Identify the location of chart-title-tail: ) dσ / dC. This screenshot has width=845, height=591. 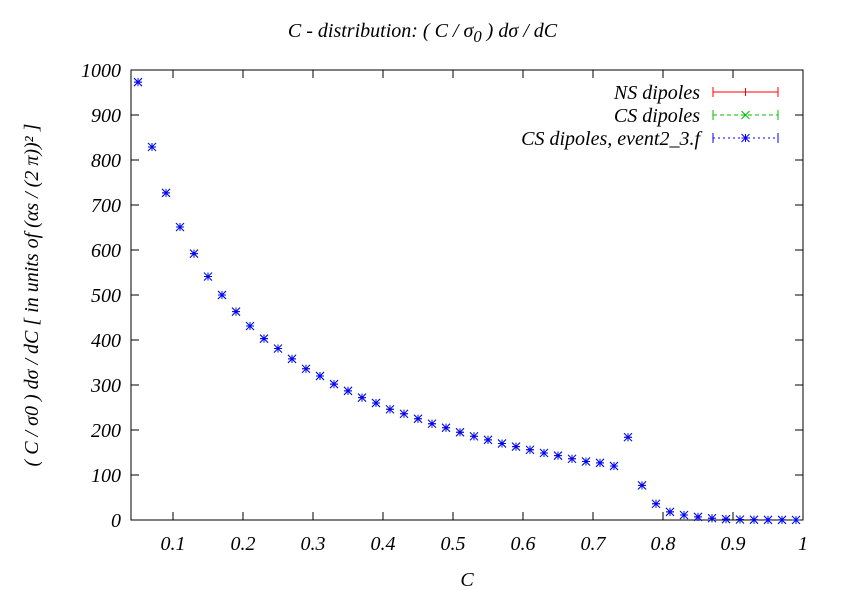
(519, 31).